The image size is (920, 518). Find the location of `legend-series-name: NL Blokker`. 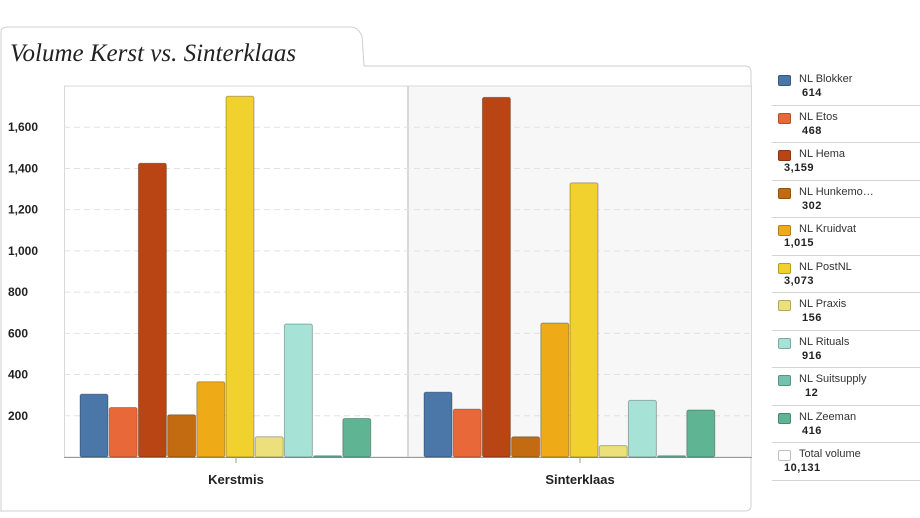

legend-series-name: NL Blokker is located at coordinates (826, 79).